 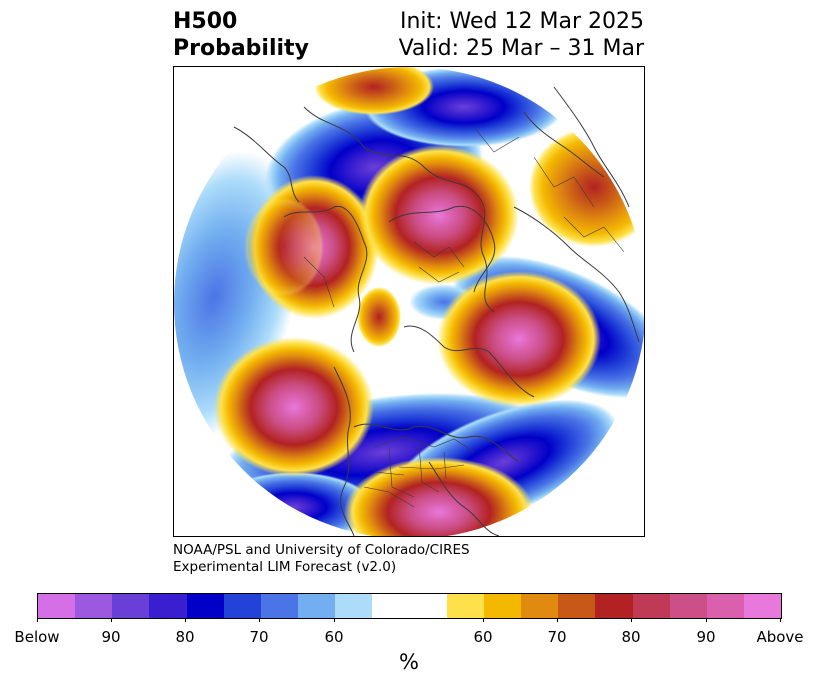 What do you see at coordinates (285, 567) in the screenshot?
I see `source-credit-line2: Experimental LIM Forecast (v2.0)` at bounding box center [285, 567].